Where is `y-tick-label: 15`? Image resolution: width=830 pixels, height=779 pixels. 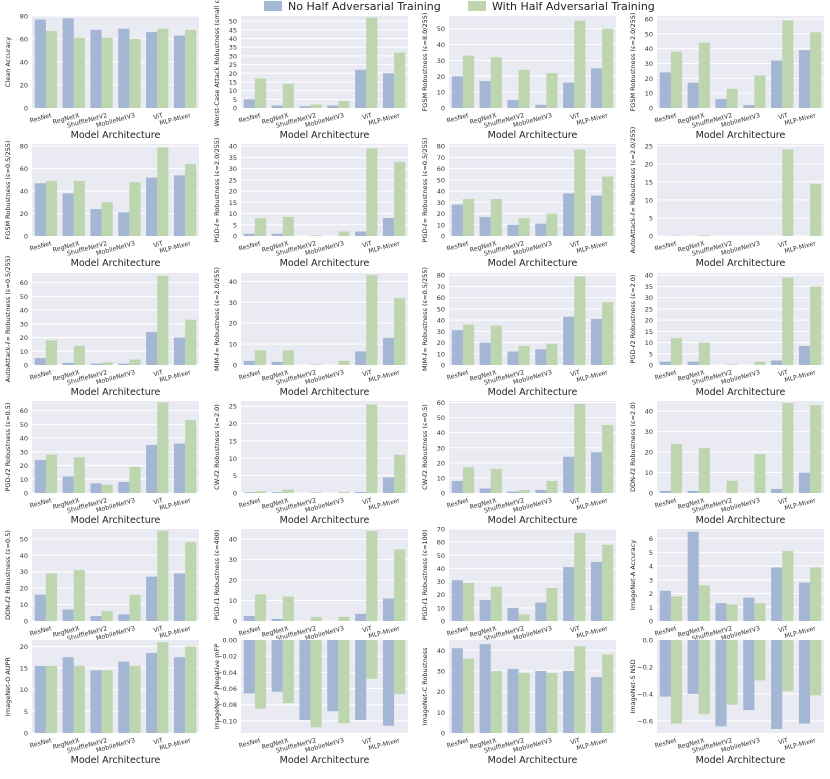
y-tick-label: 15 is located at coordinates (233, 82).